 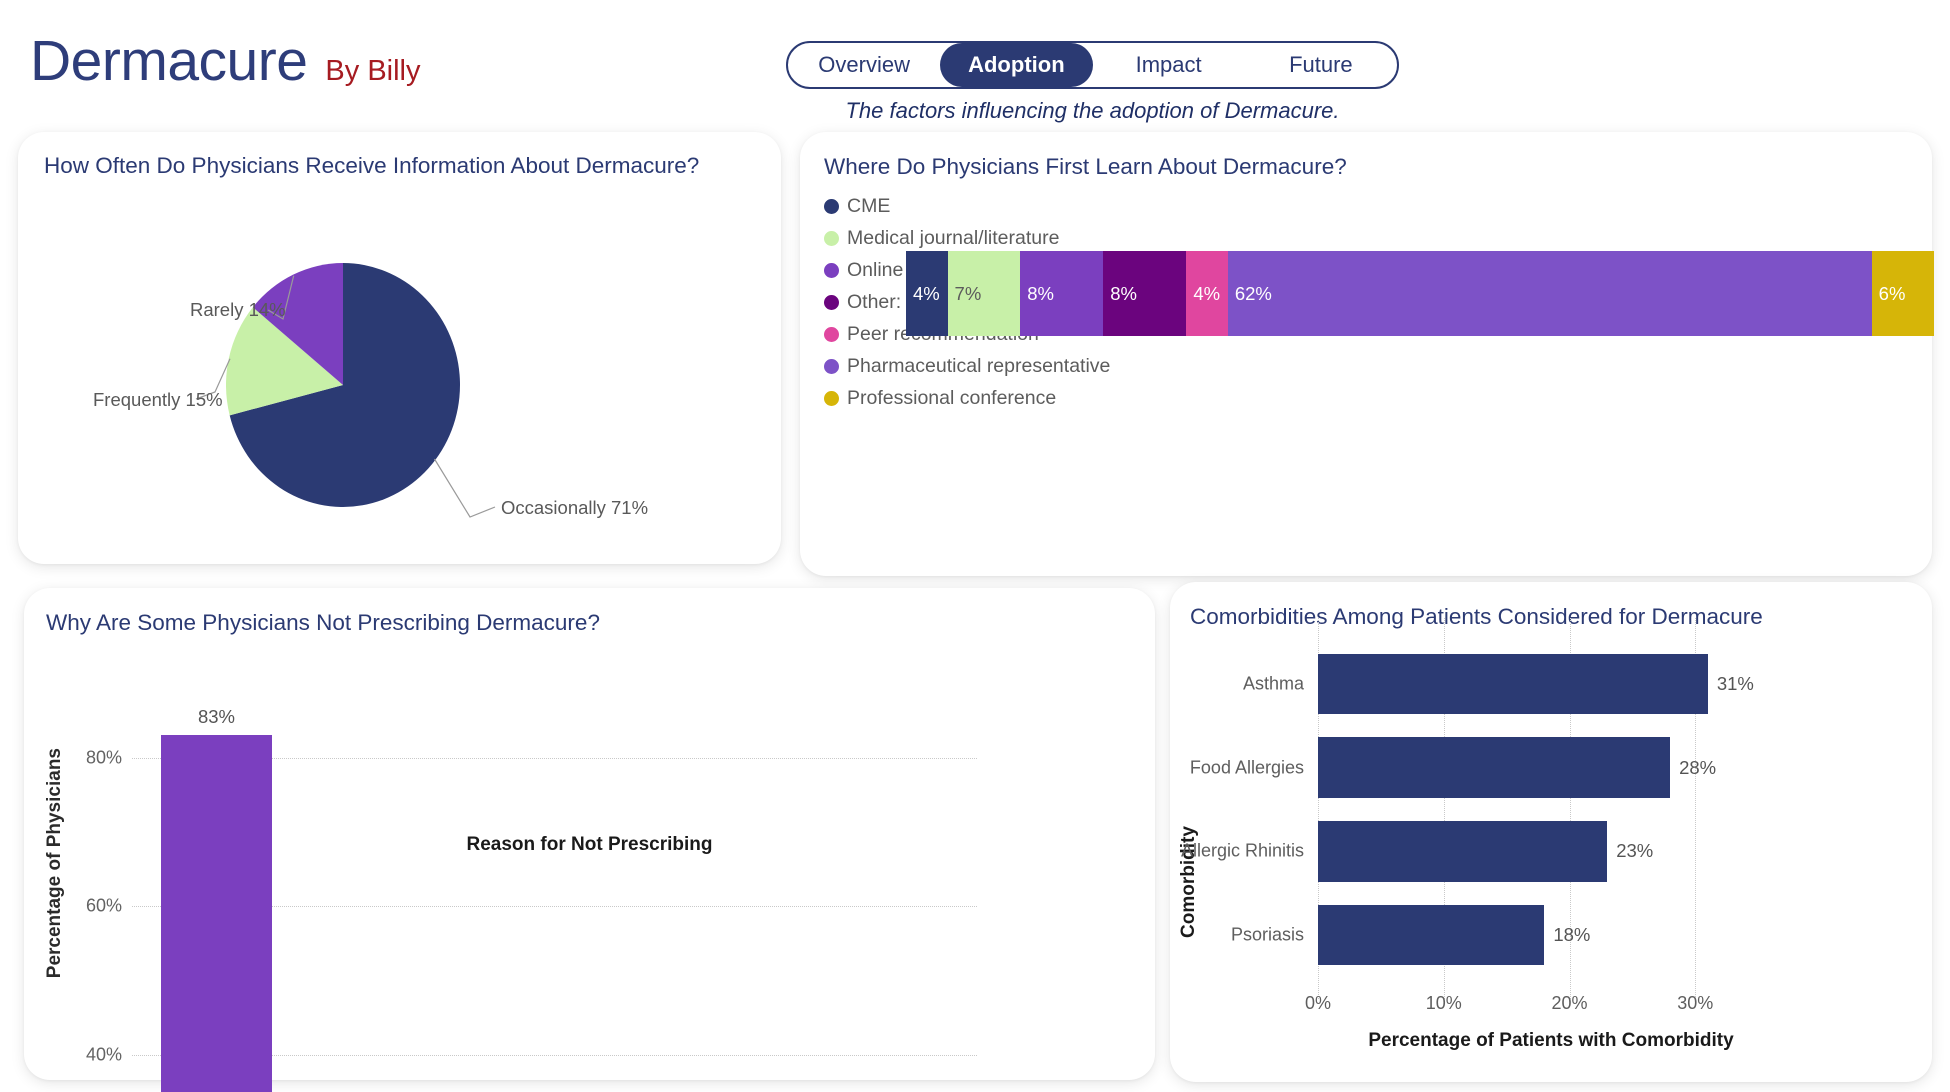 I want to click on stacked-bar: 4% 7% 8% 8% 4% 62% 6%, so click(x=1420, y=293).